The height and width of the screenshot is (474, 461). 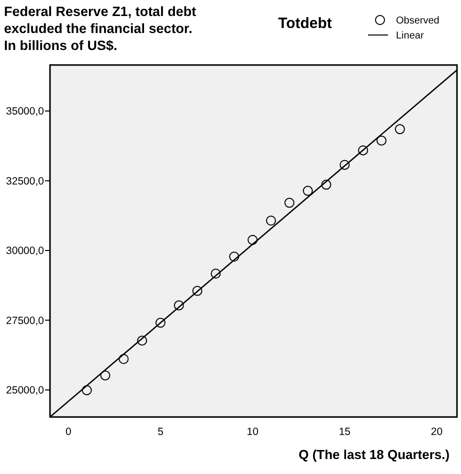 What do you see at coordinates (305, 23) in the screenshot?
I see `chart-title: Totdebt` at bounding box center [305, 23].